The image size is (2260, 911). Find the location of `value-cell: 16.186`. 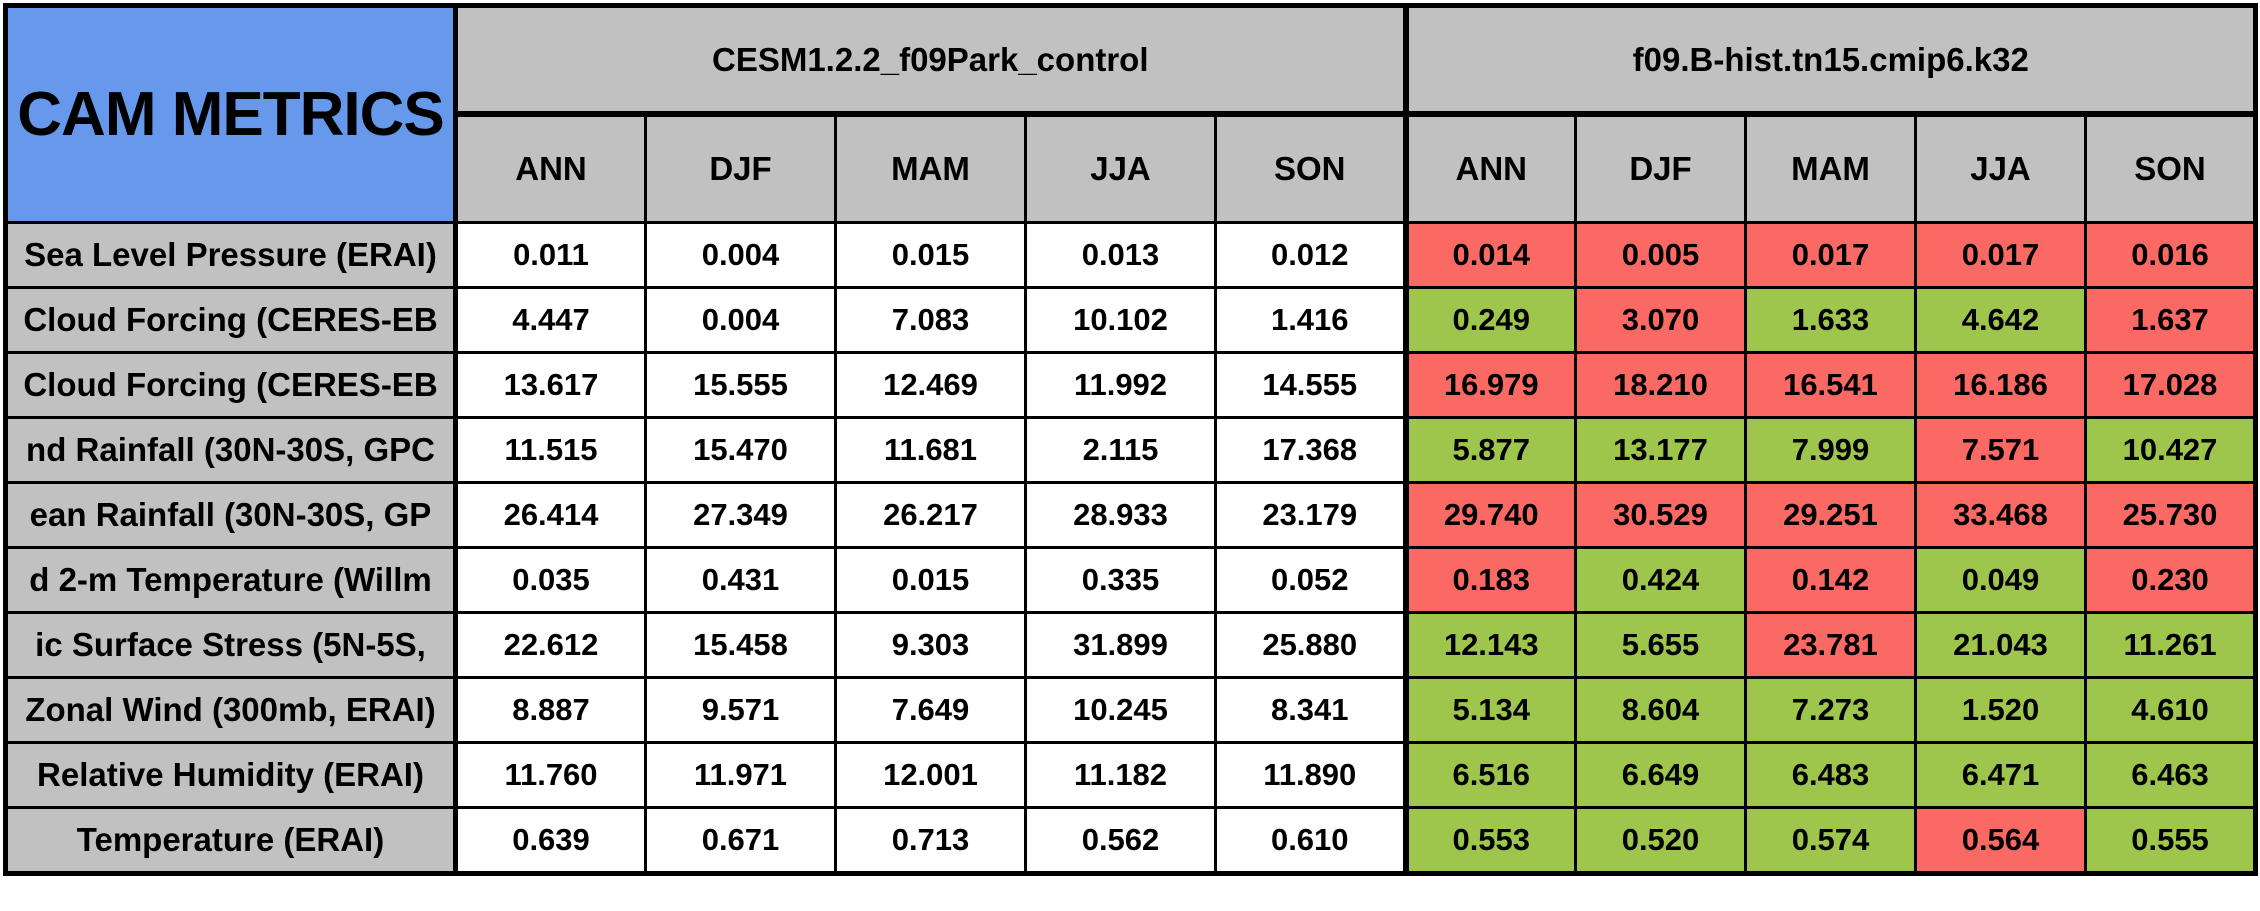

value-cell: 16.186 is located at coordinates (2000, 385).